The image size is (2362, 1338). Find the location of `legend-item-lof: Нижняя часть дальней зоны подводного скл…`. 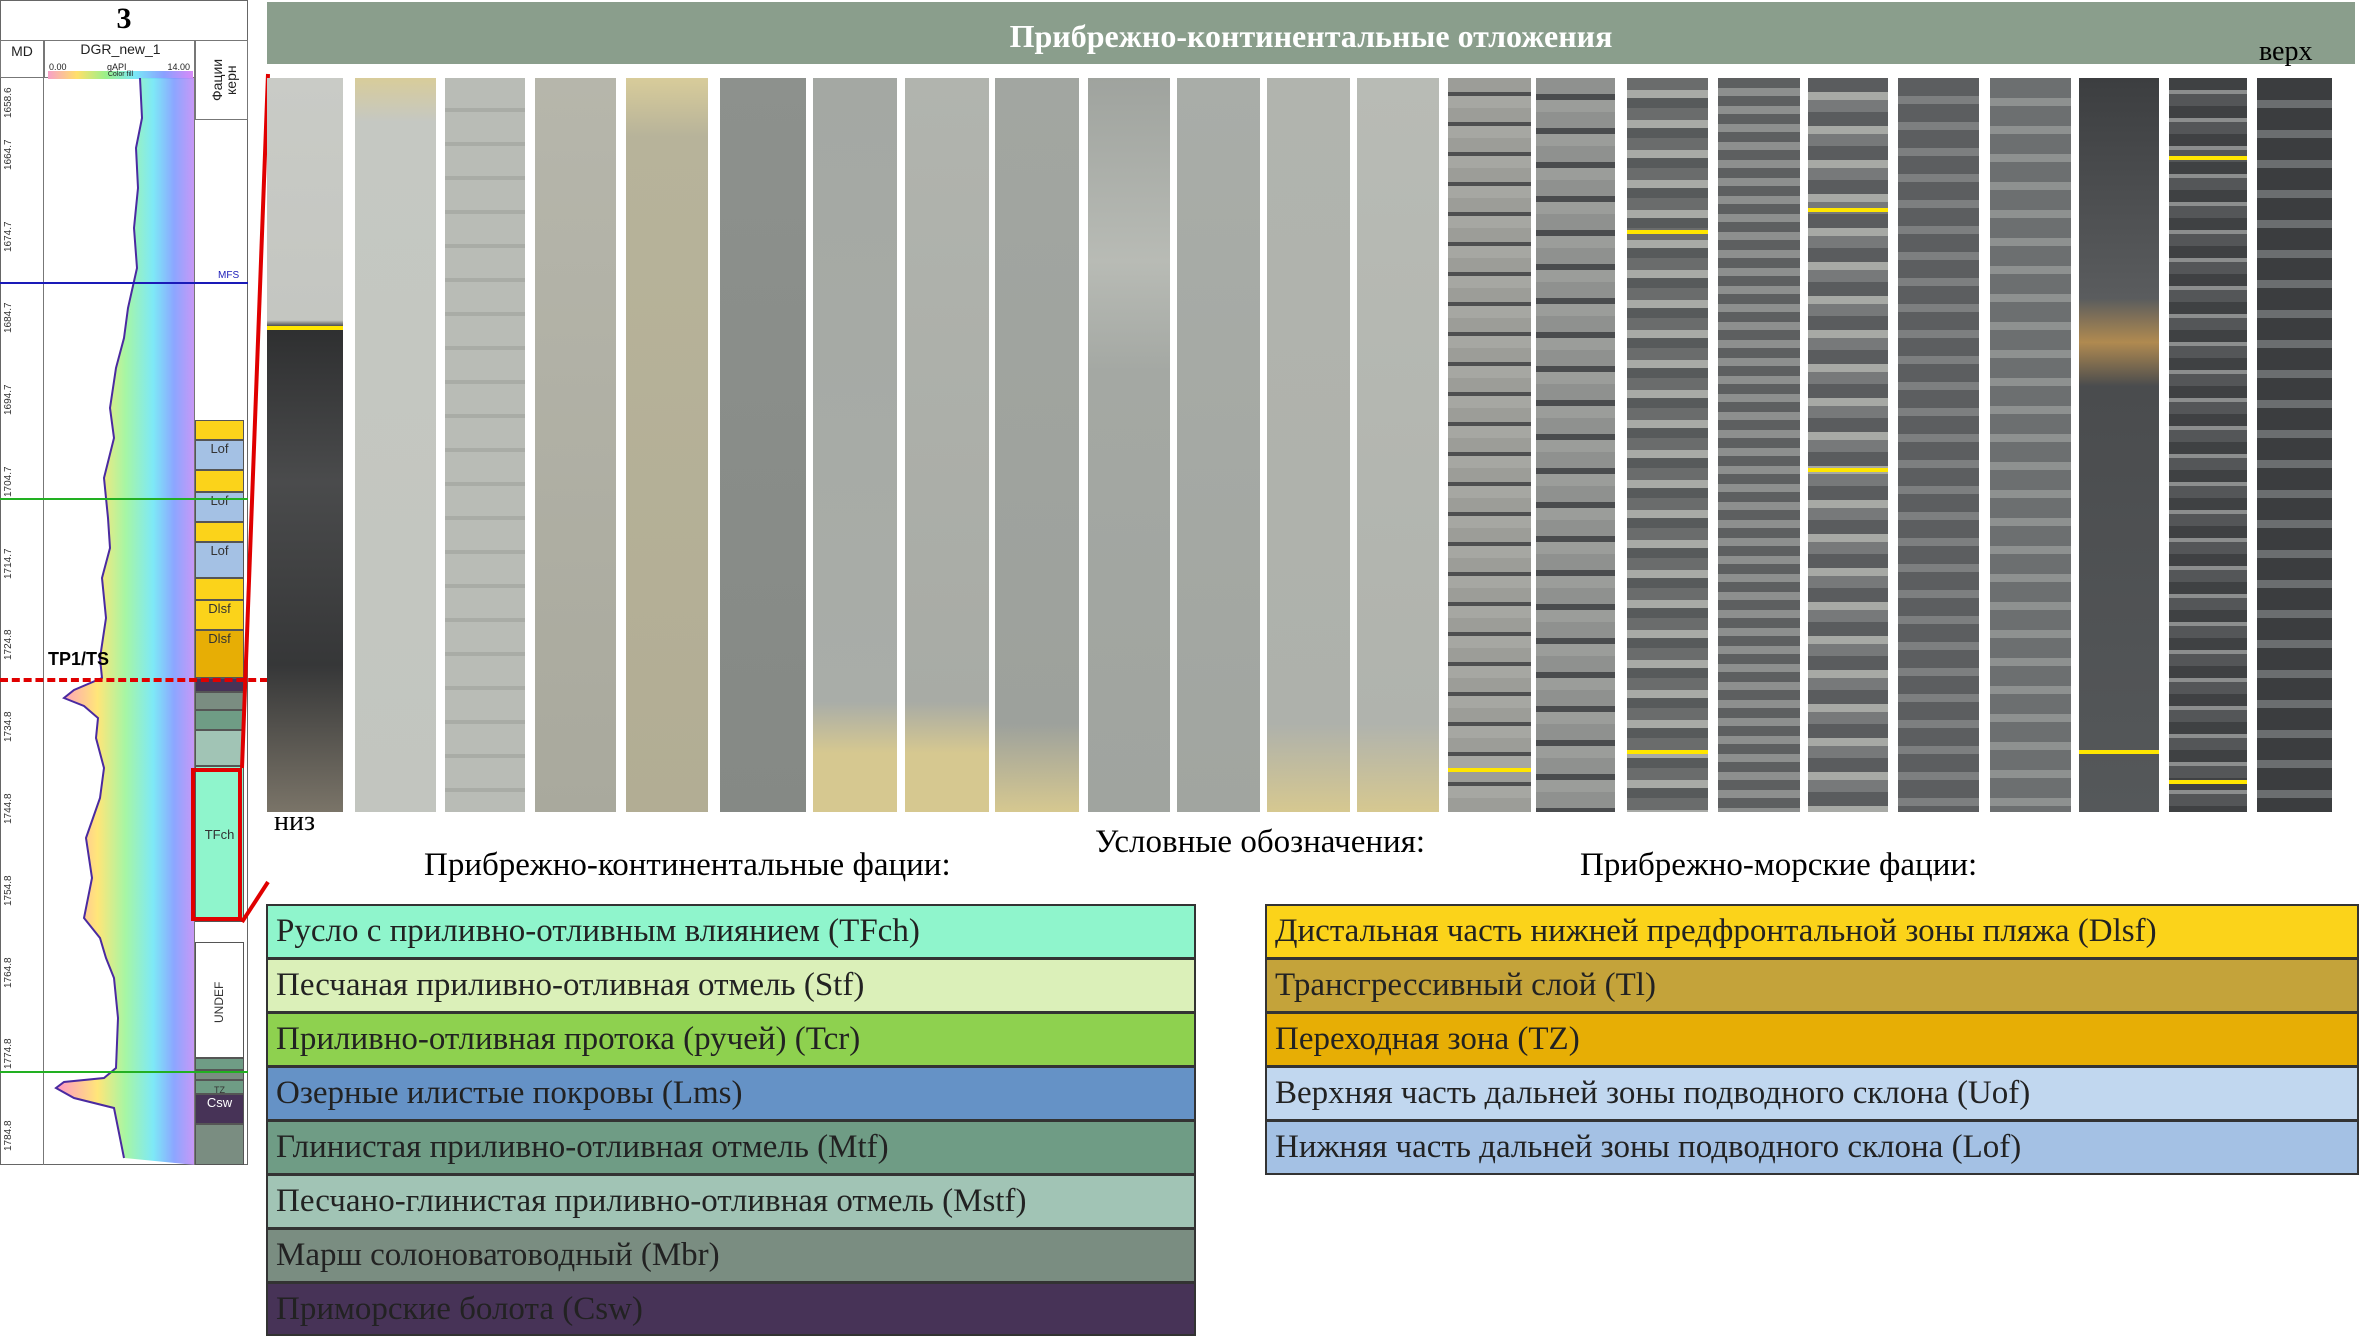

legend-item-lof: Нижняя часть дальней зоны подводного скл… is located at coordinates (1812, 1147).